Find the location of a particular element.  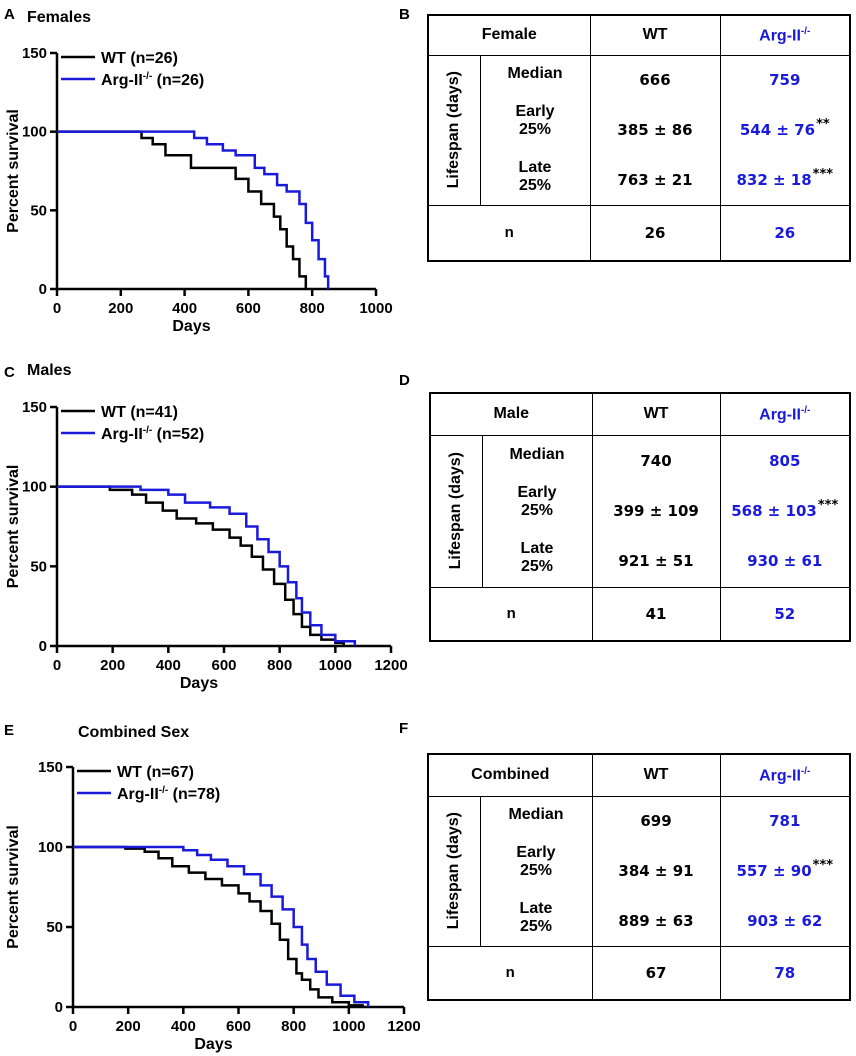

panel-letter-e: E is located at coordinates (9, 730).